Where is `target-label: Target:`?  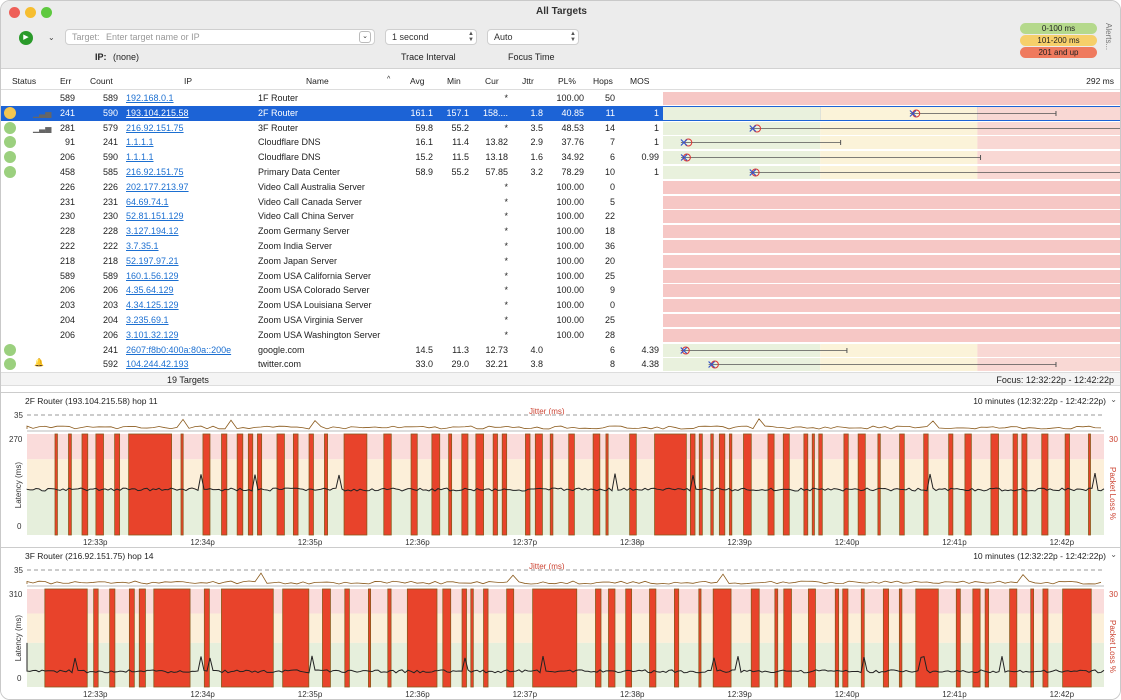
target-label: Target: is located at coordinates (86, 37).